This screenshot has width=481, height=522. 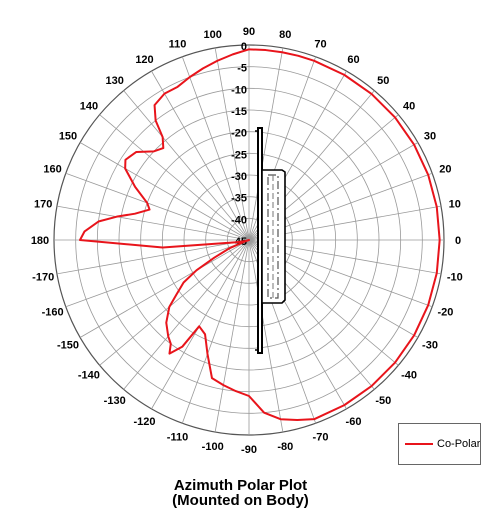 What do you see at coordinates (285, 447) in the screenshot?
I see `angle-label: -80` at bounding box center [285, 447].